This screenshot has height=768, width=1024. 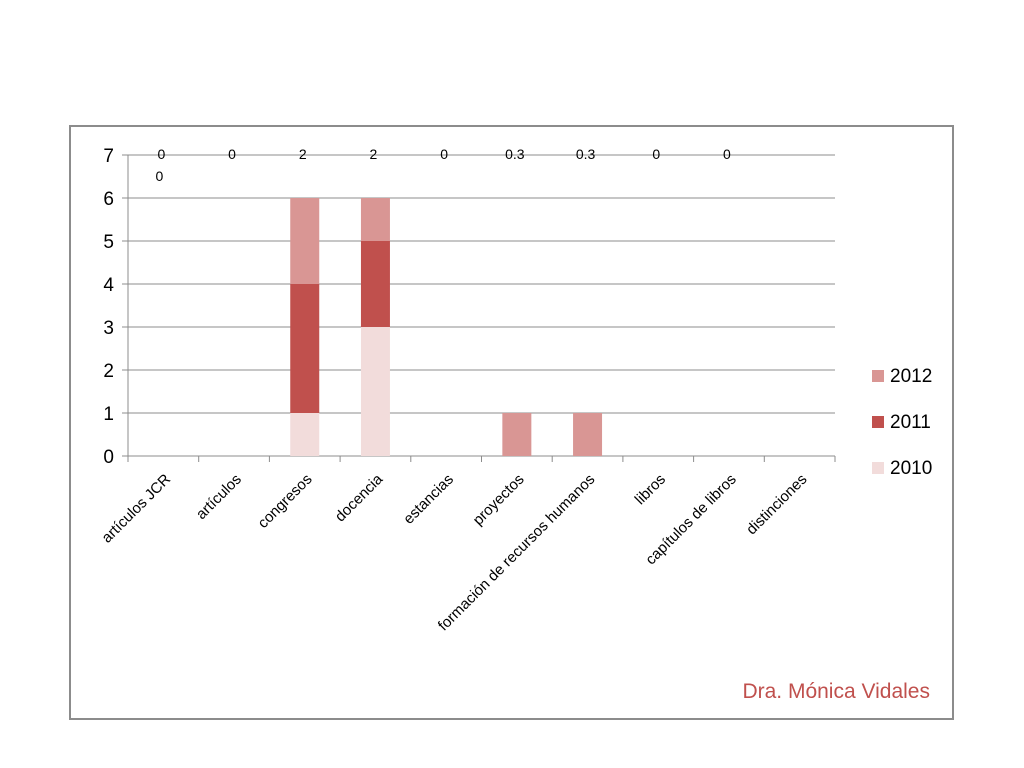 What do you see at coordinates (108, 242) in the screenshot?
I see `y-tick-label: 5` at bounding box center [108, 242].